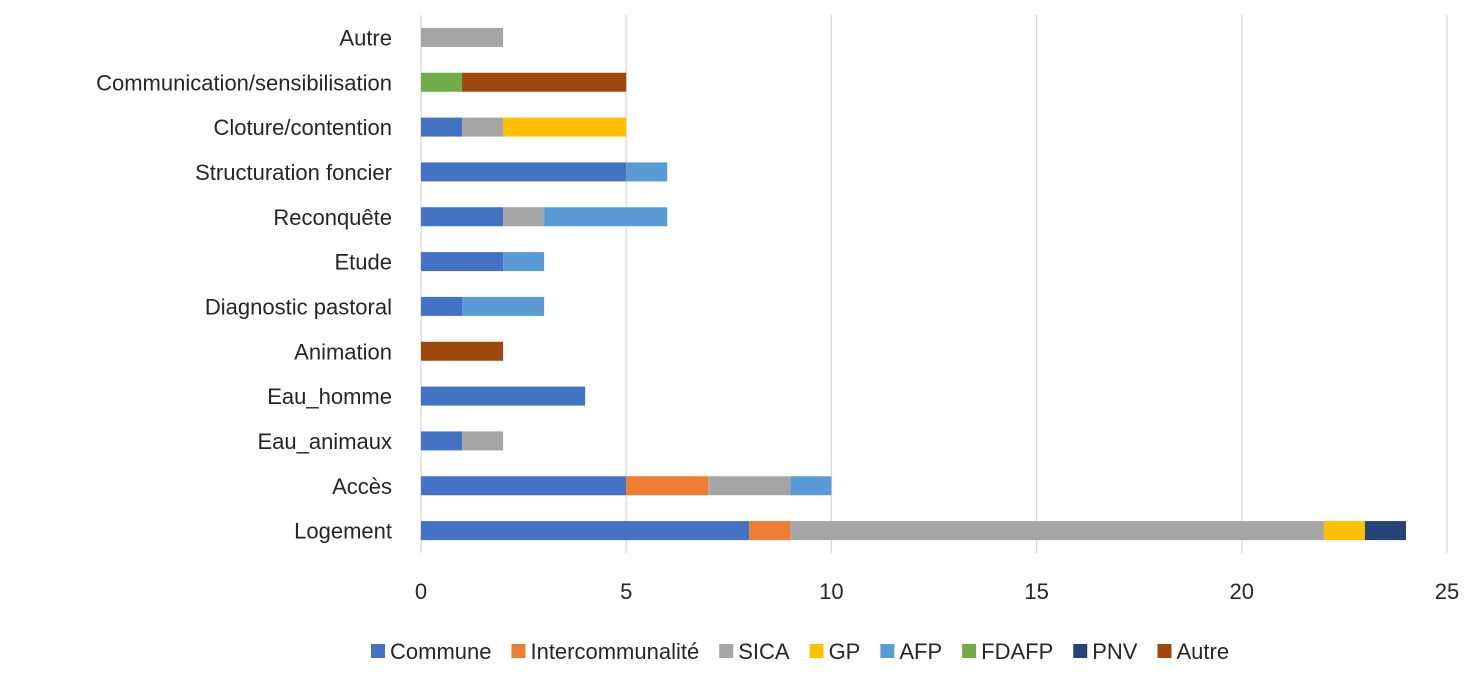 Image resolution: width=1465 pixels, height=676 pixels. What do you see at coordinates (362, 486) in the screenshot?
I see `category-label: Accès` at bounding box center [362, 486].